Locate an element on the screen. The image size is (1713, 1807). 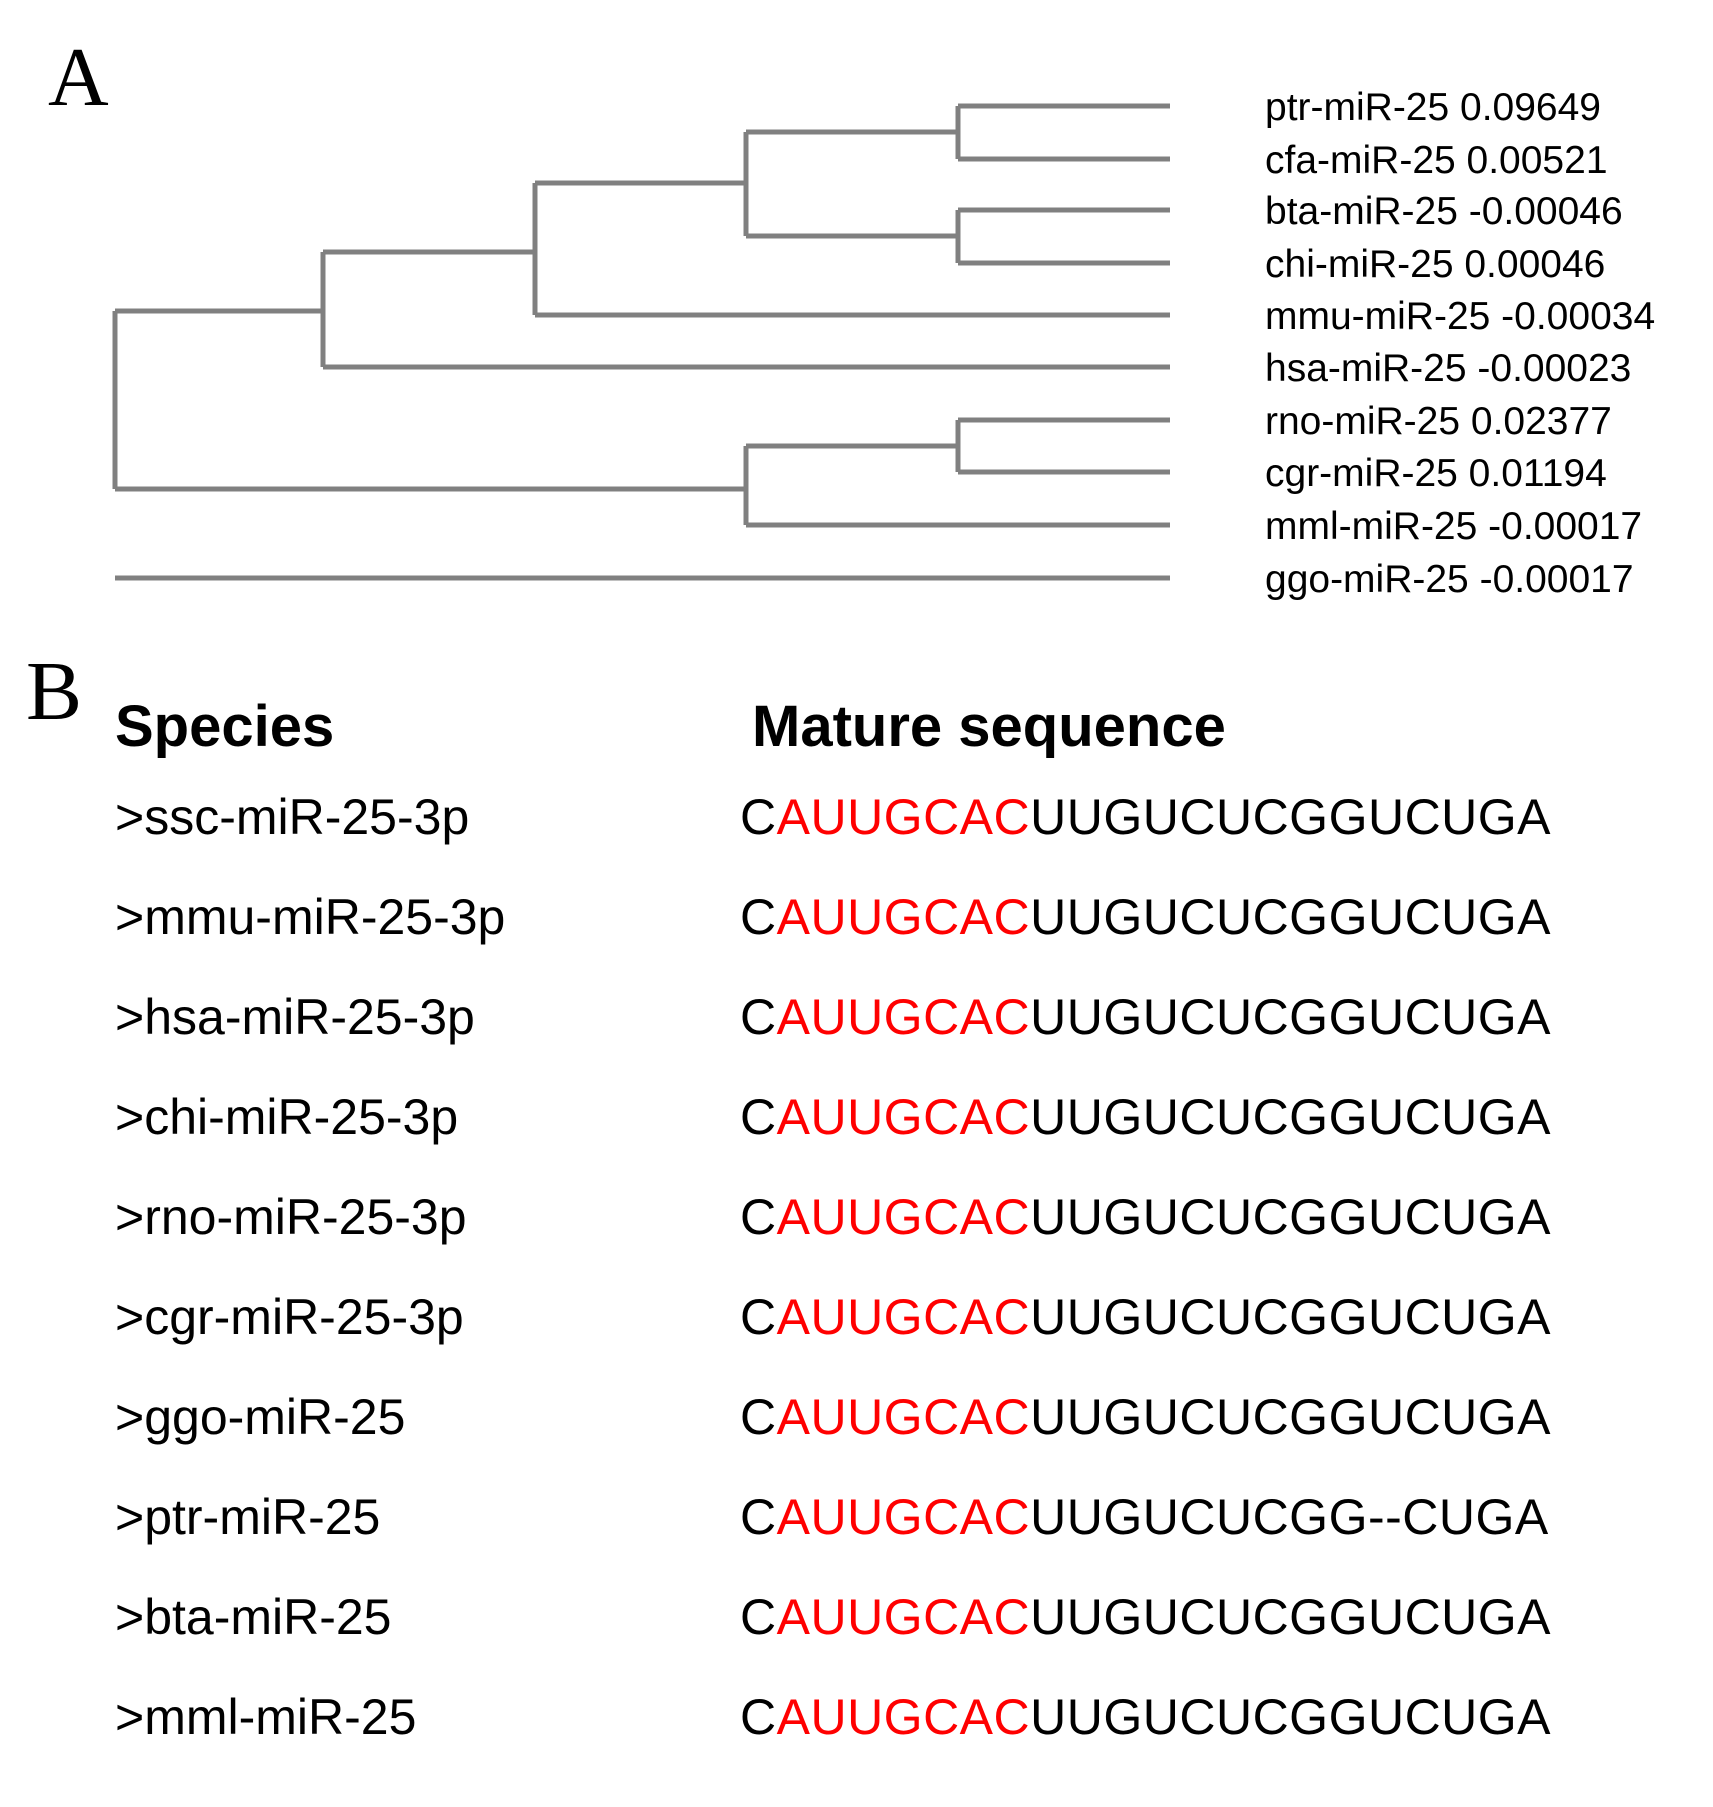
sequence-row: >mmu-miR-25-3p CAUUGCACUUGUCUCGGUCUGA is located at coordinates (856, 942).